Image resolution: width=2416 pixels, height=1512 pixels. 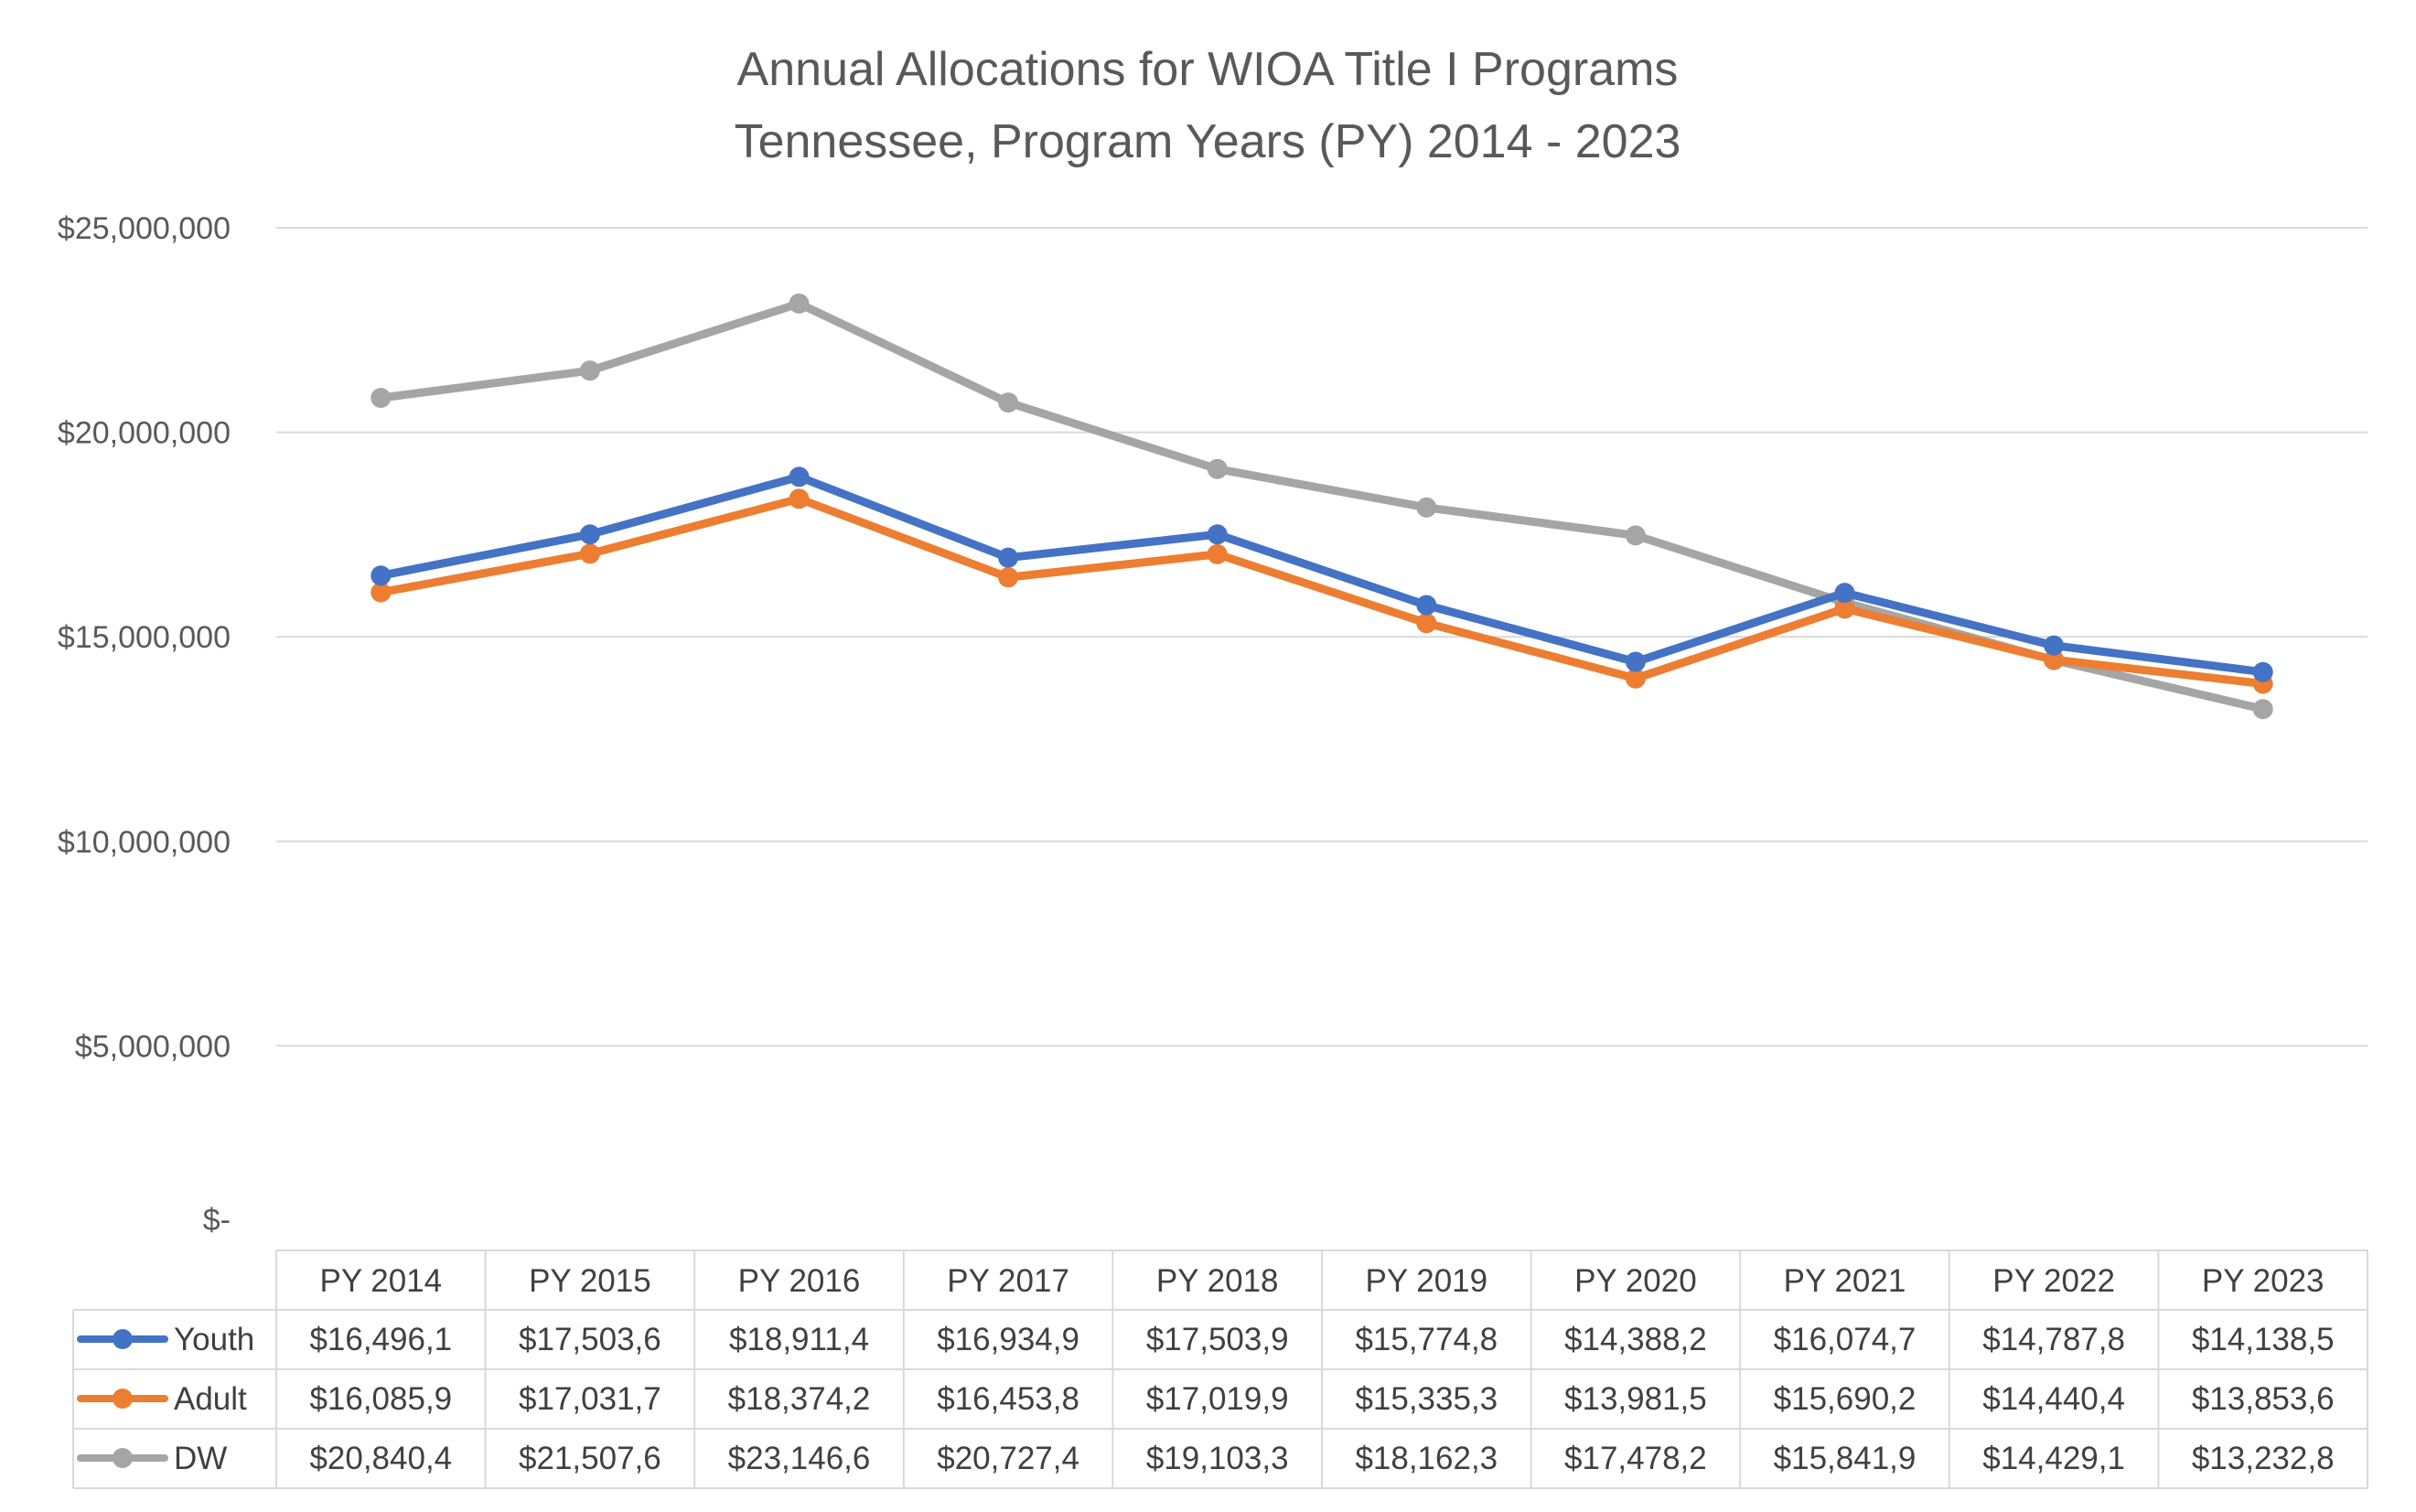 What do you see at coordinates (799, 1458) in the screenshot?
I see `data-table-cell: $23,146,6` at bounding box center [799, 1458].